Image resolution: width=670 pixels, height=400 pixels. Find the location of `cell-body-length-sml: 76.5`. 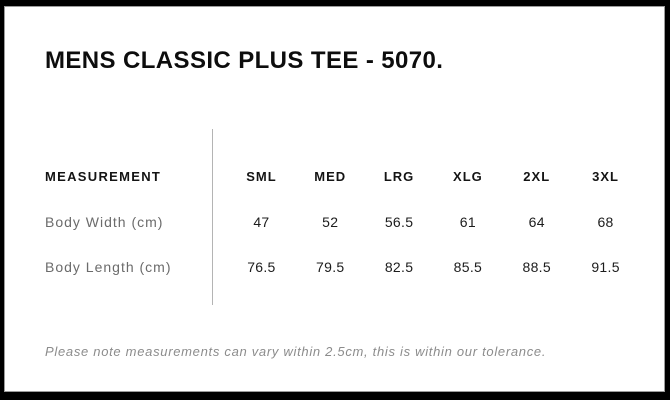

cell-body-length-sml: 76.5 is located at coordinates (261, 266).